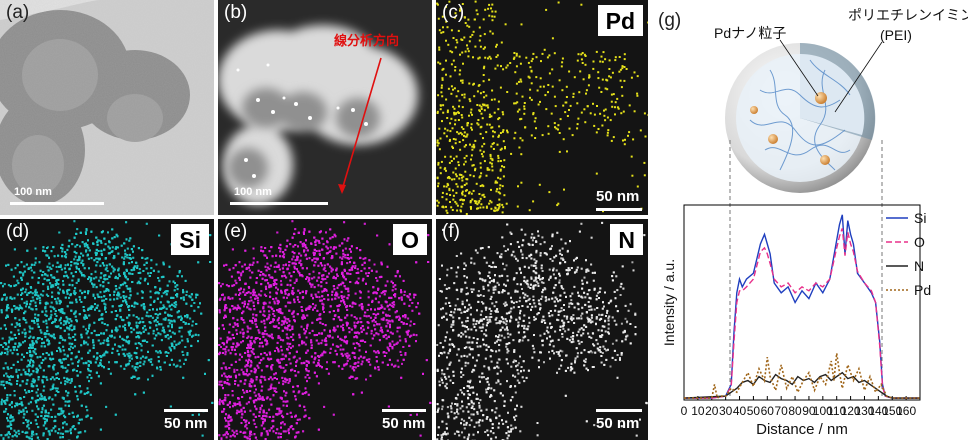 Image resolution: width=968 pixels, height=445 pixels. Describe the element at coordinates (190, 239) in the screenshot. I see `element-label: Si` at that location.